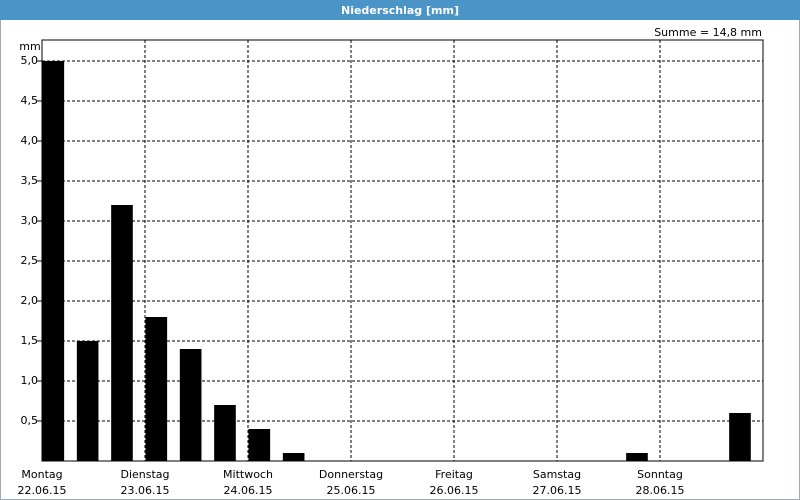 This screenshot has height=500, width=800. Describe the element at coordinates (660, 490) in the screenshot. I see `x-tick-date: 28.06.15` at that location.